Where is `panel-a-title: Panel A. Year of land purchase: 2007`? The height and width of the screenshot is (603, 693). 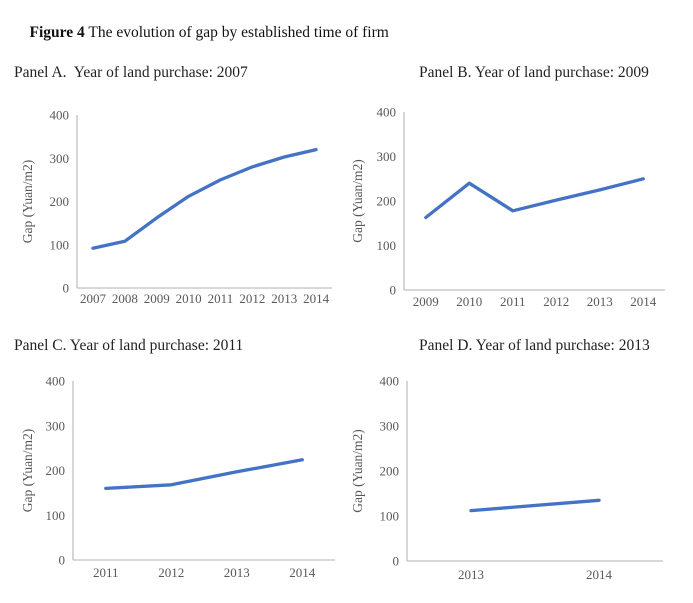 panel-a-title: Panel A. Year of land purchase: 2007 is located at coordinates (131, 72).